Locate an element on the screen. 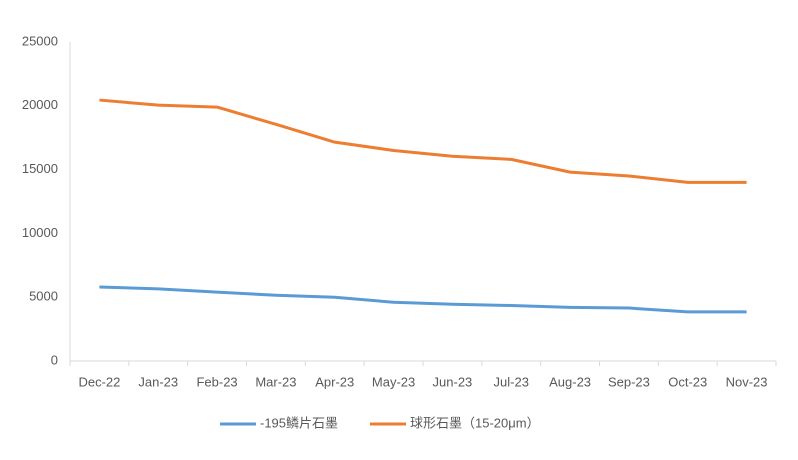 The image size is (798, 460). x-tick-label: Feb-23 is located at coordinates (216, 381).